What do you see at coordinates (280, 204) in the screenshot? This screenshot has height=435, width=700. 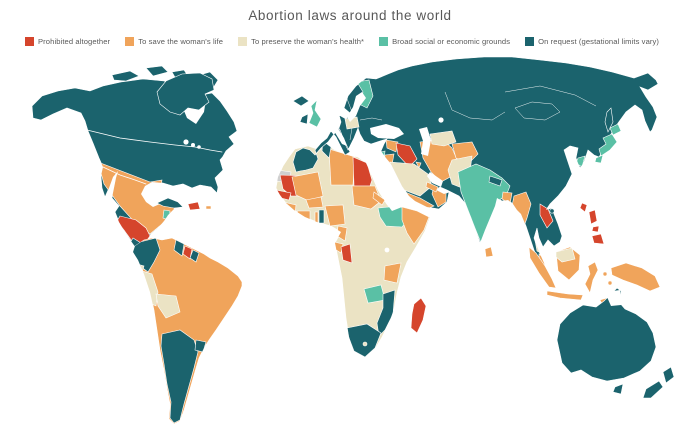 I see `country-guinea-bissau` at bounding box center [280, 204].